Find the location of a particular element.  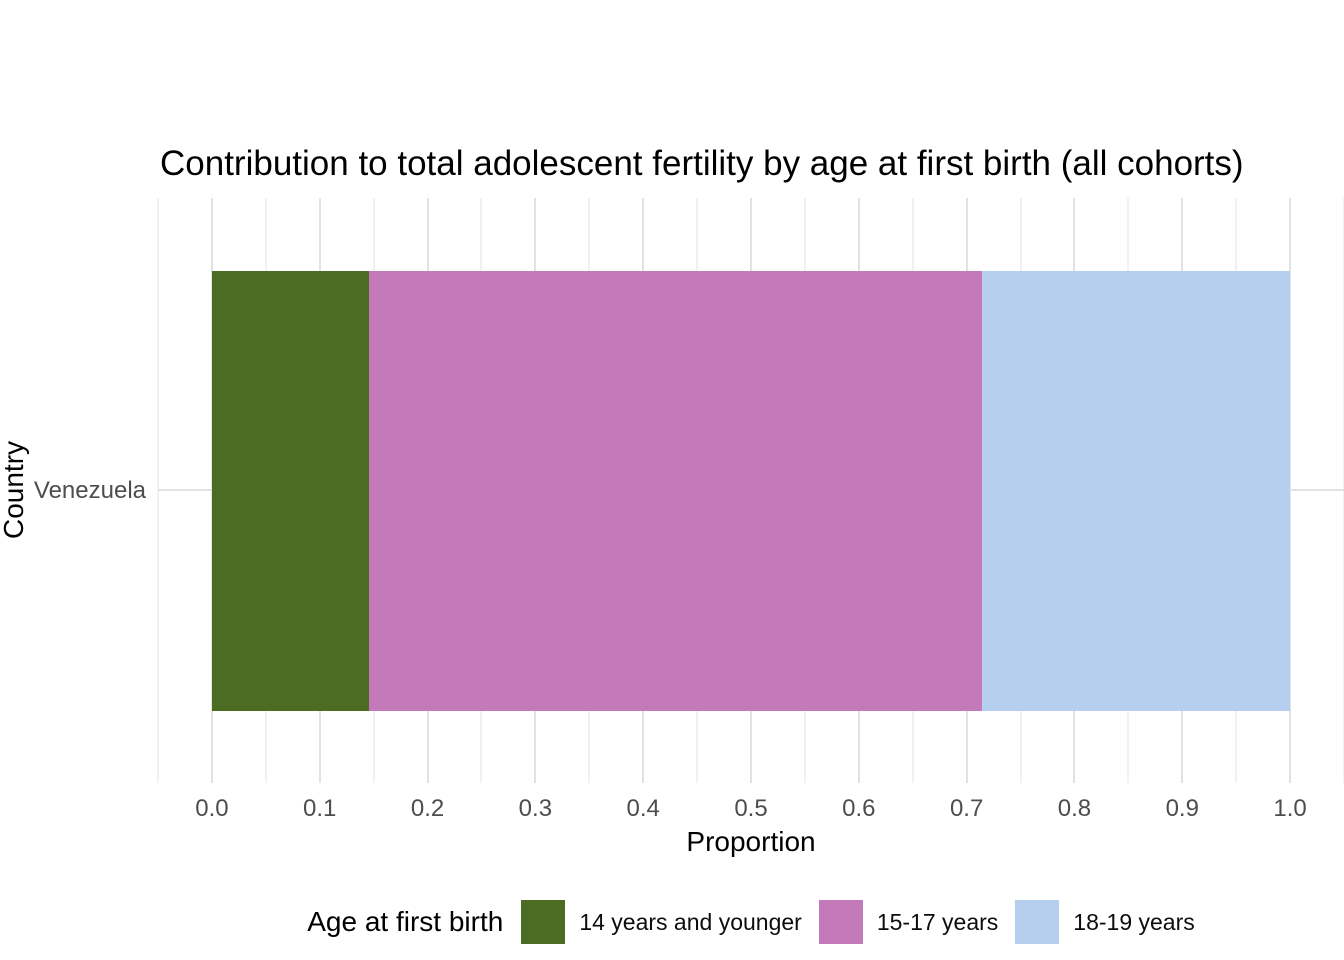

legend-item-18-19-years: 18-19 years is located at coordinates (1105, 922).